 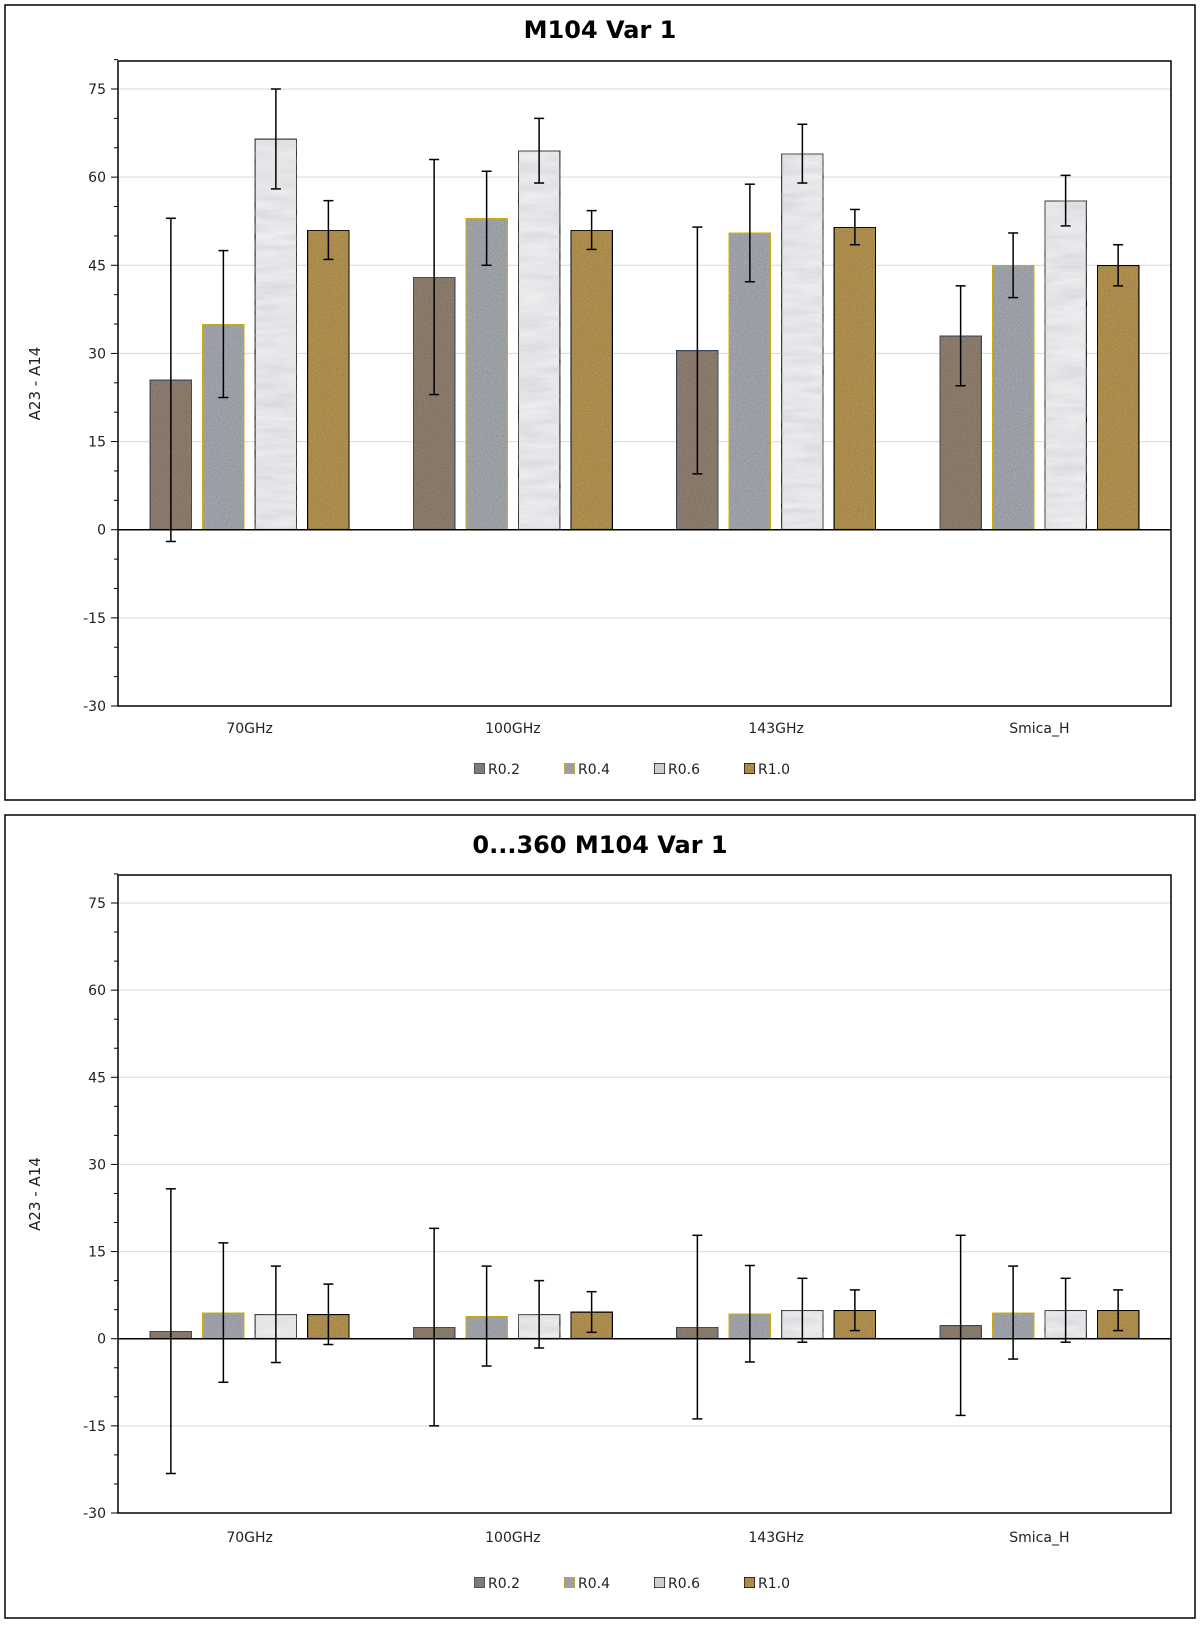 What do you see at coordinates (599, 845) in the screenshot?
I see `chart-title: 0...360 M104 Var 1` at bounding box center [599, 845].